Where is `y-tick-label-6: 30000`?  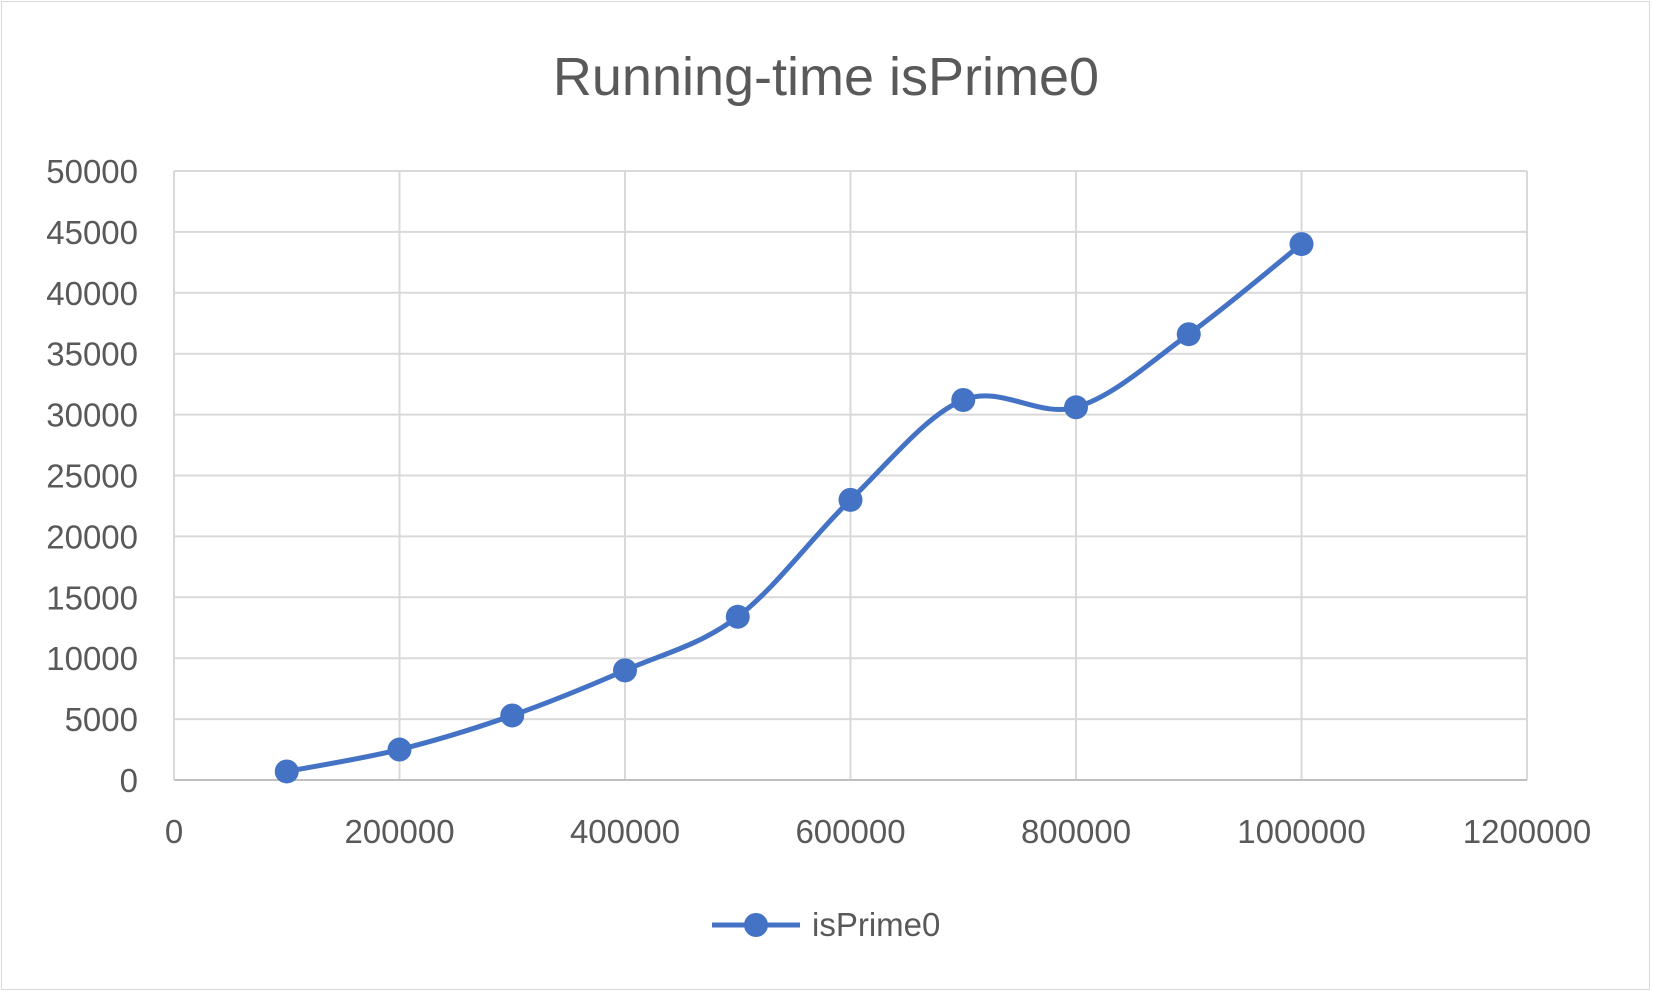
y-tick-label-6: 30000 is located at coordinates (92, 415).